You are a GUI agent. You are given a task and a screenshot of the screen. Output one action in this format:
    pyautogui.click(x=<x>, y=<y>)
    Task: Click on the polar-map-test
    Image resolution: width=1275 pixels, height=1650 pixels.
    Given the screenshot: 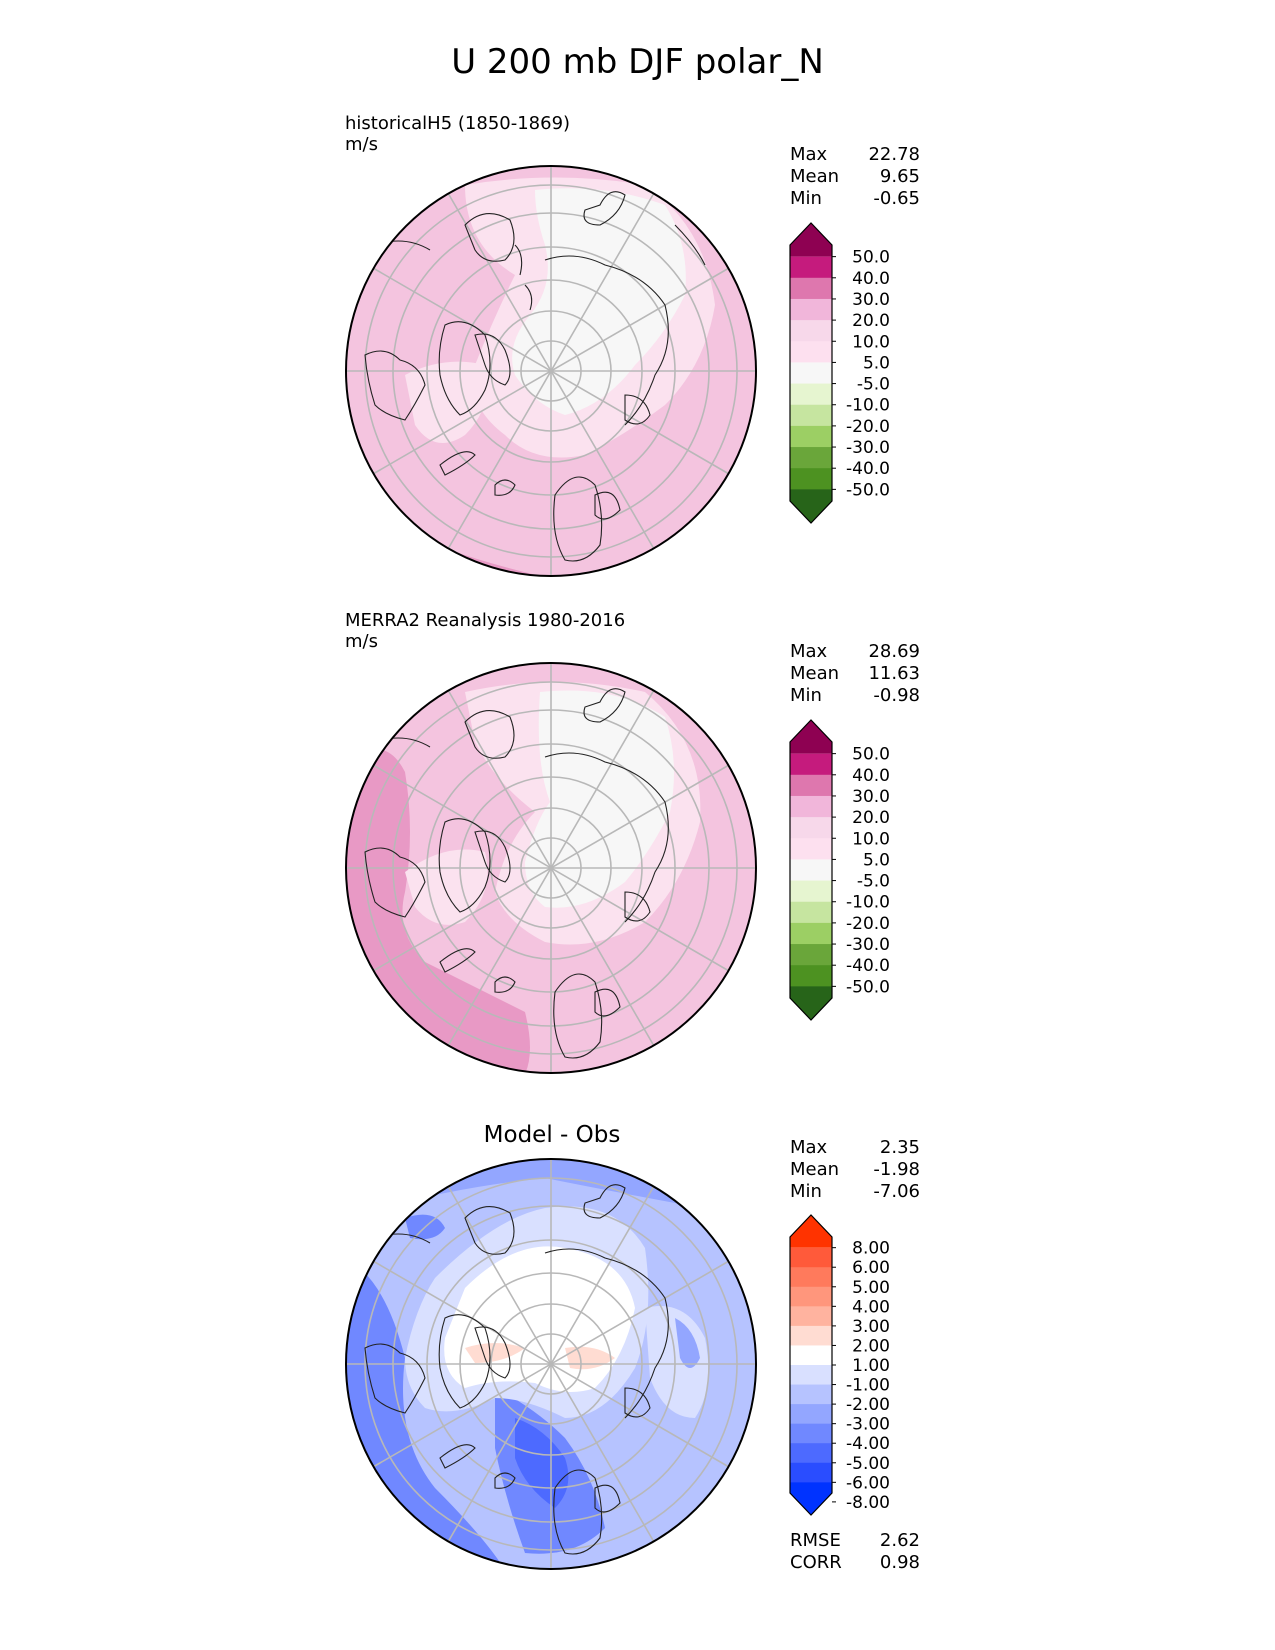 What is the action you would take?
    pyautogui.click(x=551, y=371)
    